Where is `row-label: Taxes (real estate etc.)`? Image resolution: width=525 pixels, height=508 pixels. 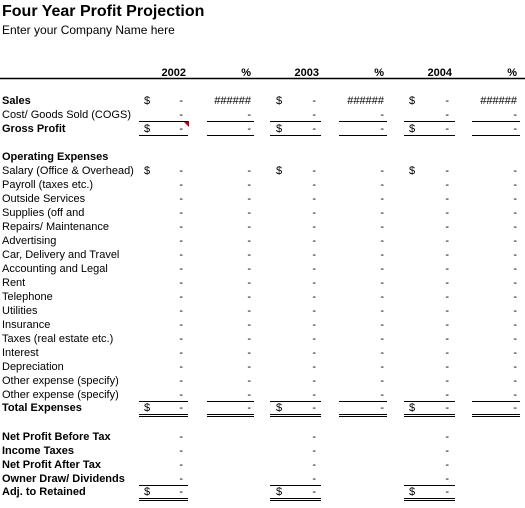 row-label: Taxes (real estate etc.) is located at coordinates (57, 339).